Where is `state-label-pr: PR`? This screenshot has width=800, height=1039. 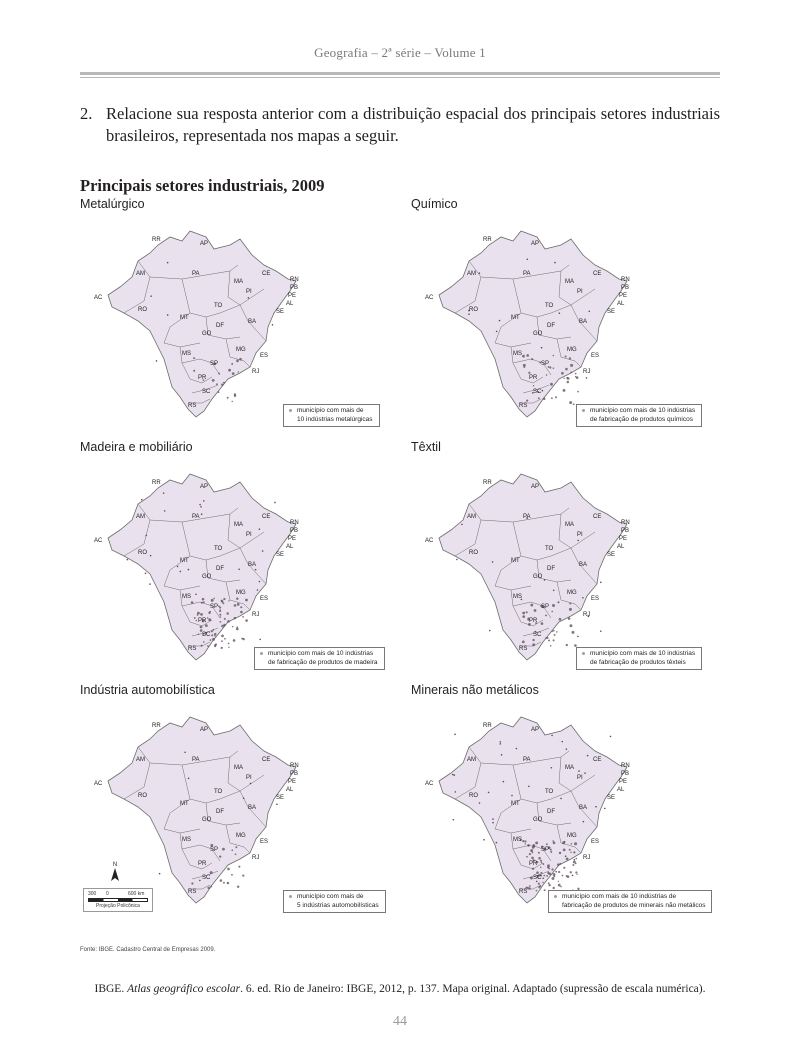 state-label-pr: PR is located at coordinates (202, 378).